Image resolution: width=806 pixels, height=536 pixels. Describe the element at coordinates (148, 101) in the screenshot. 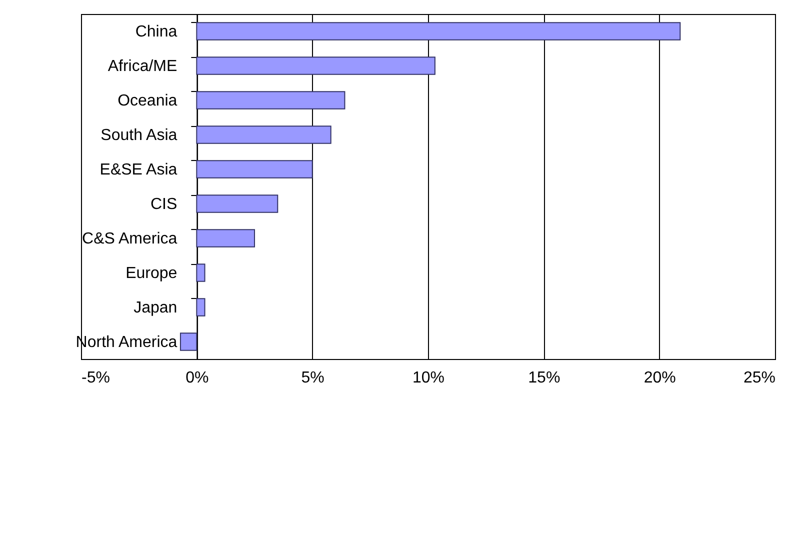

I see `y-tick-label: Oceania` at that location.